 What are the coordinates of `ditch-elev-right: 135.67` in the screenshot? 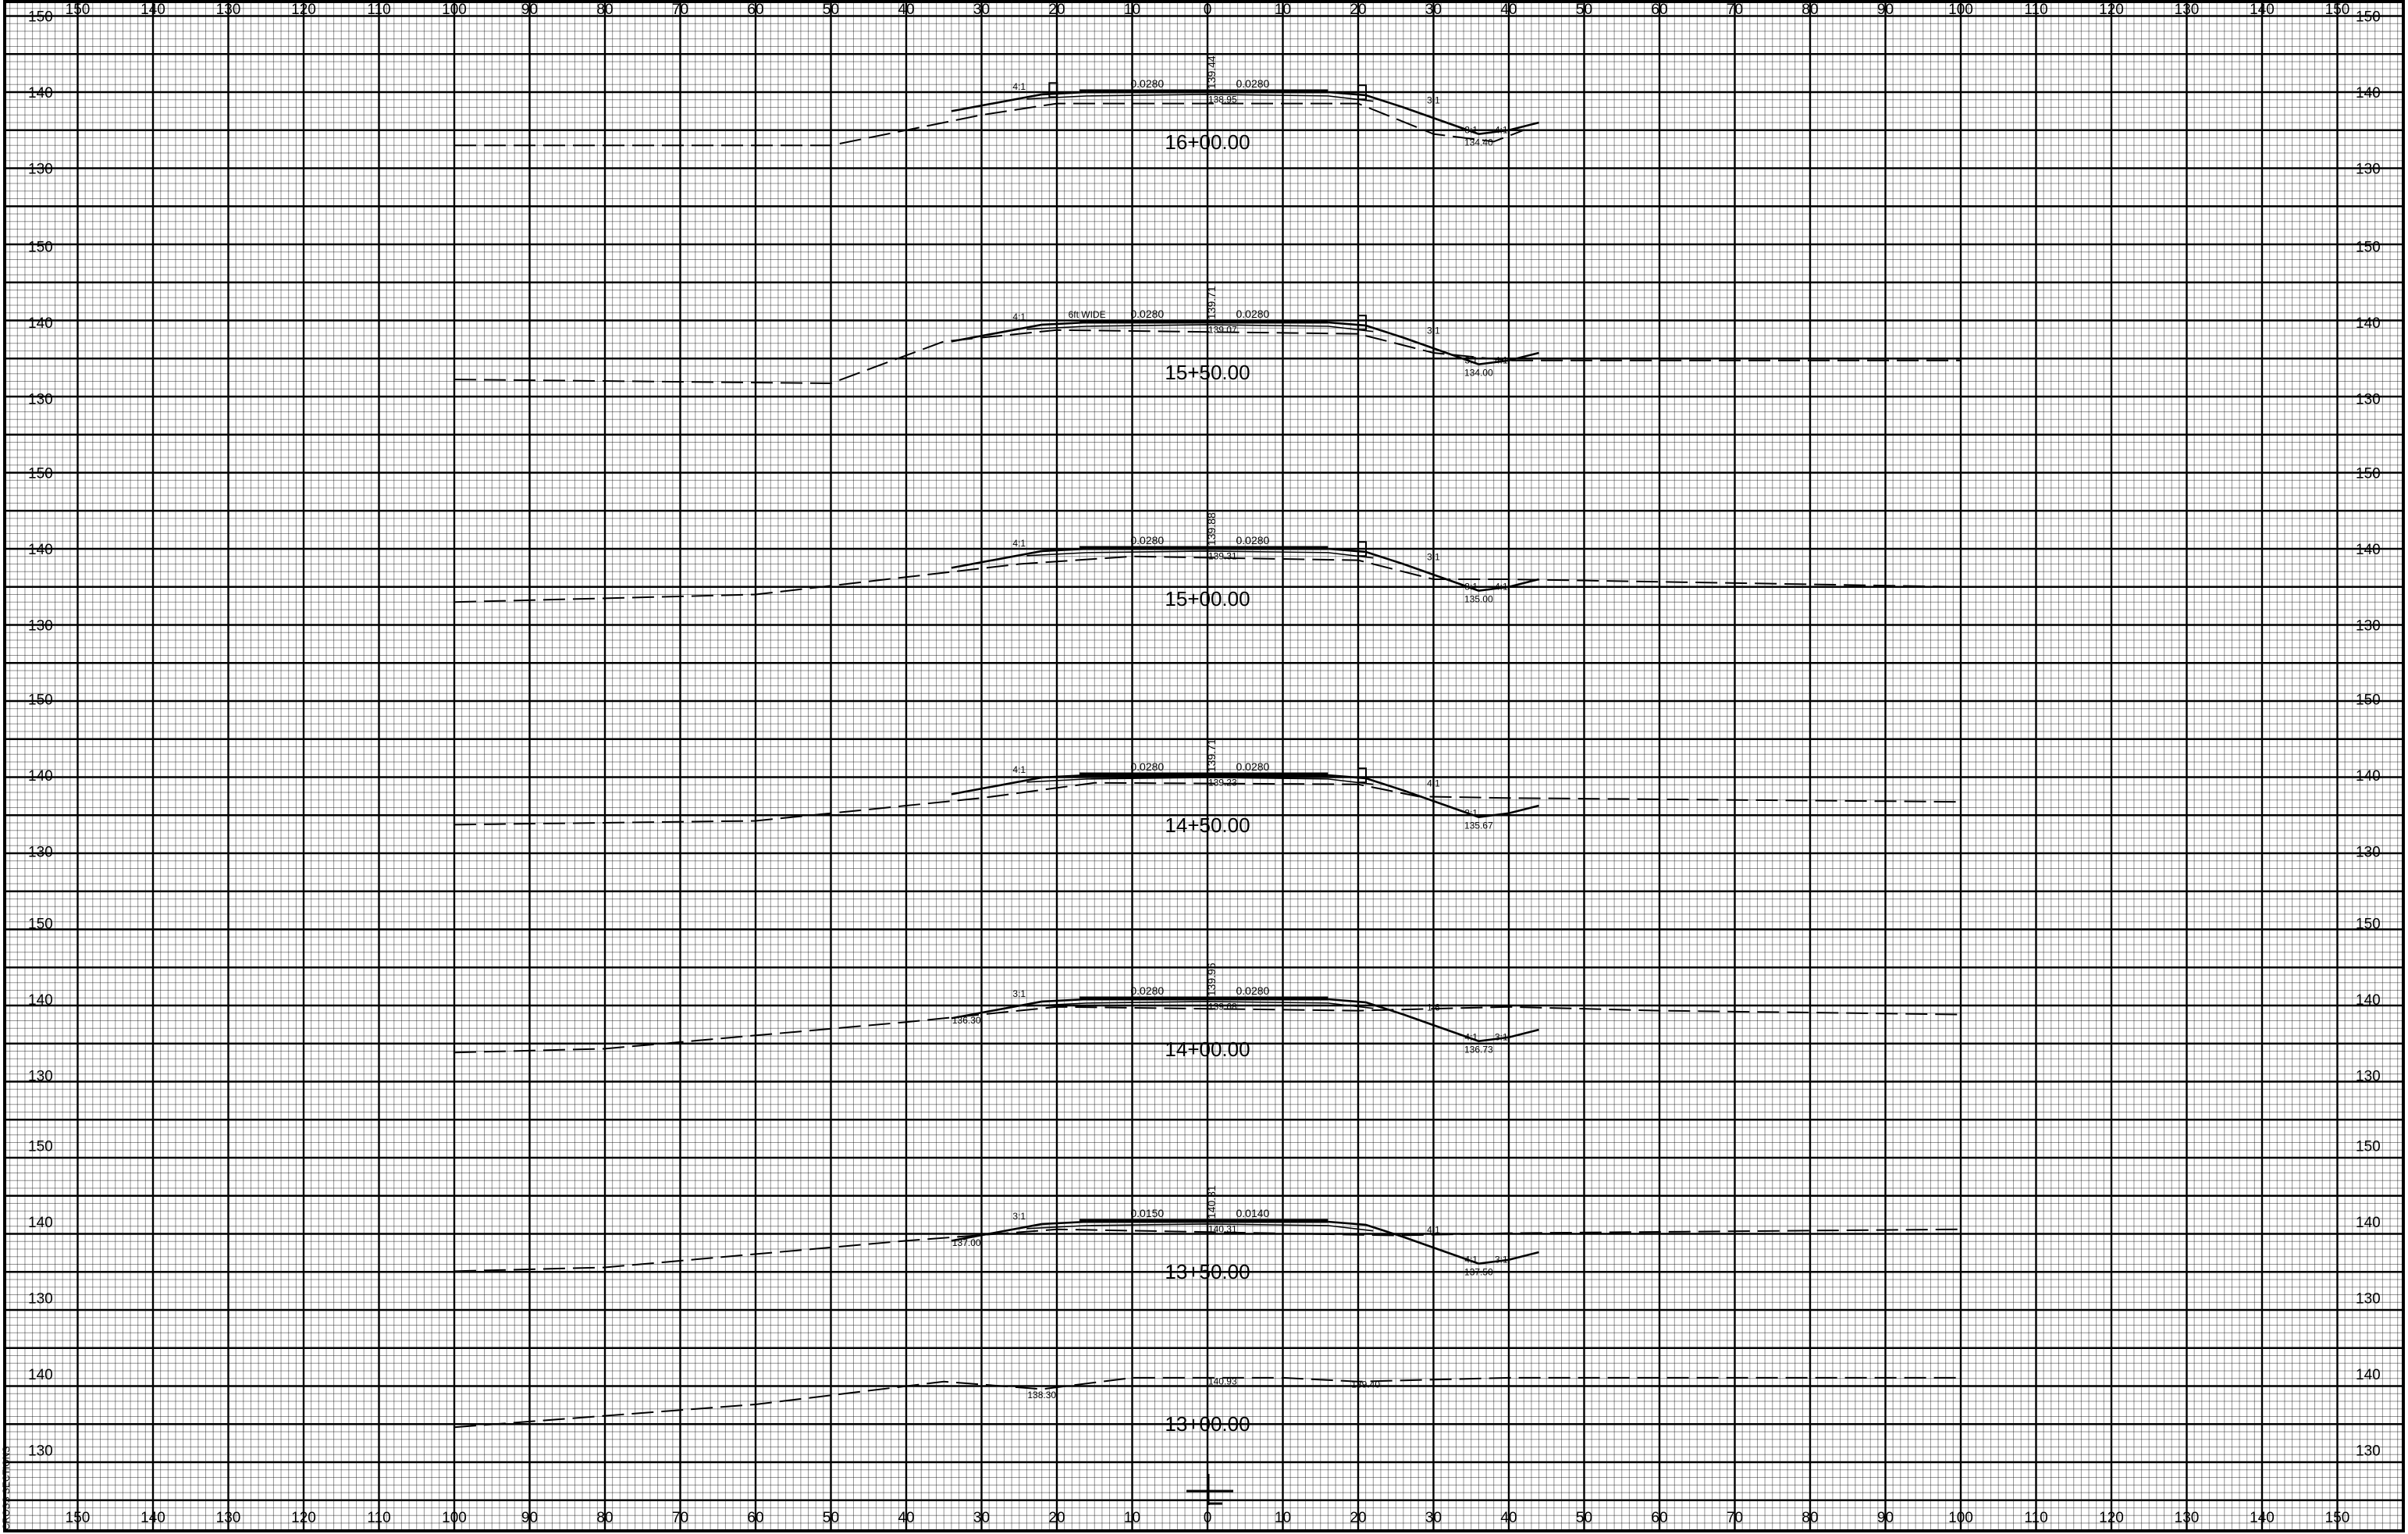 It's located at (1479, 825).